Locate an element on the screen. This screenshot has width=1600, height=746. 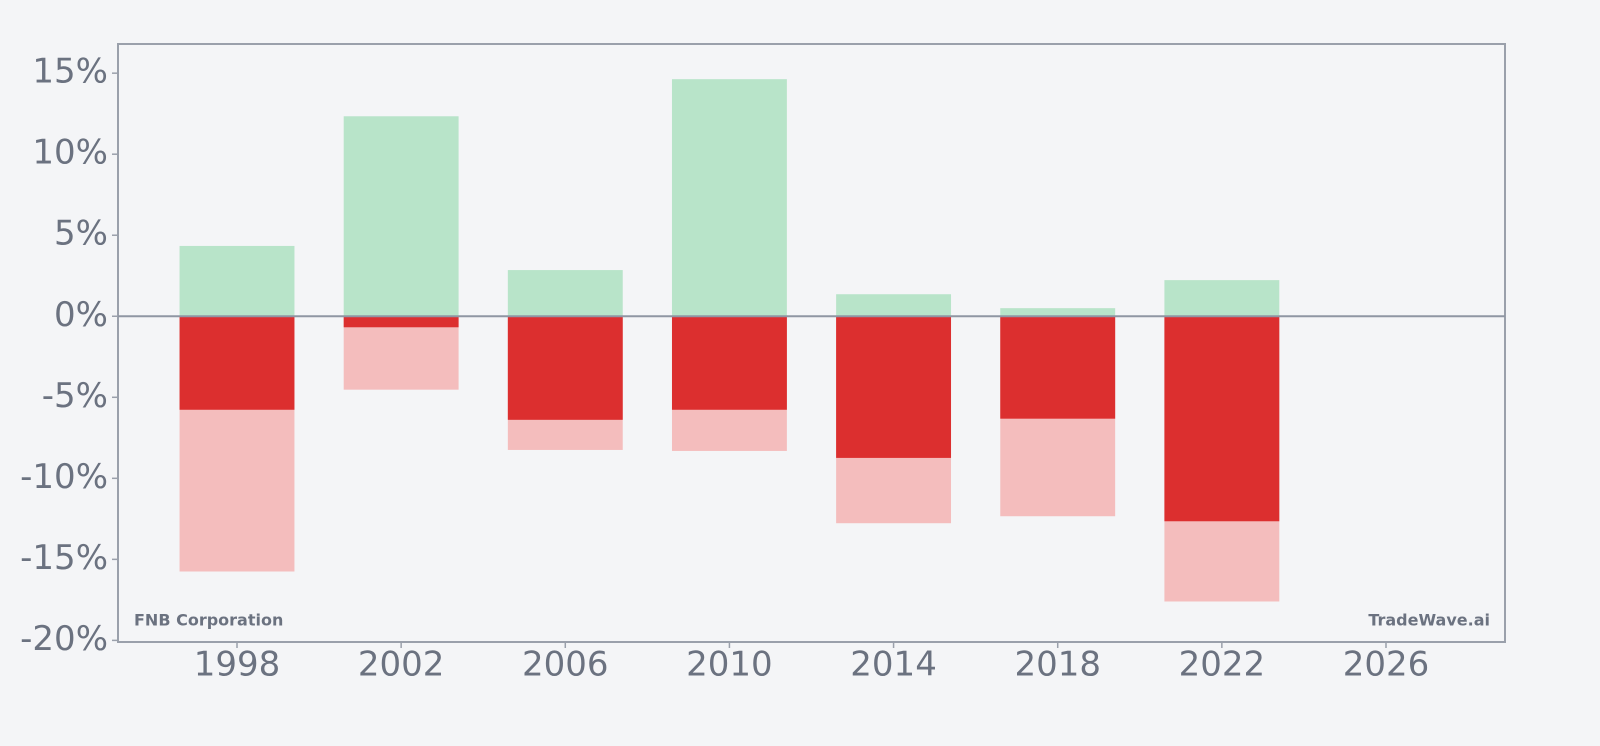
annotation: TradeWave.ai is located at coordinates (1429, 620).